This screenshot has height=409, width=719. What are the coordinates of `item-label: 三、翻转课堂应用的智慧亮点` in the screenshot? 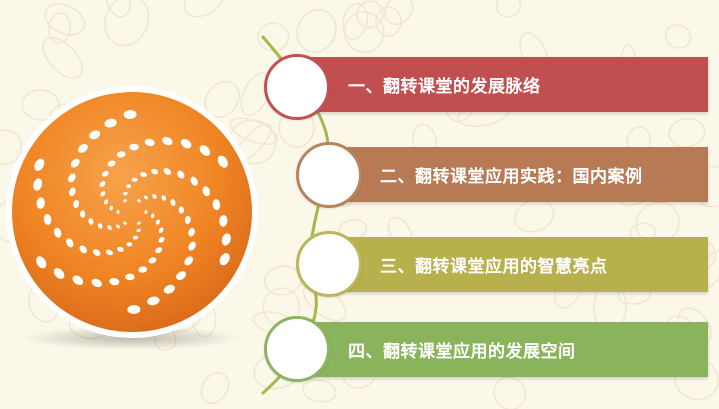 It's located at (494, 267).